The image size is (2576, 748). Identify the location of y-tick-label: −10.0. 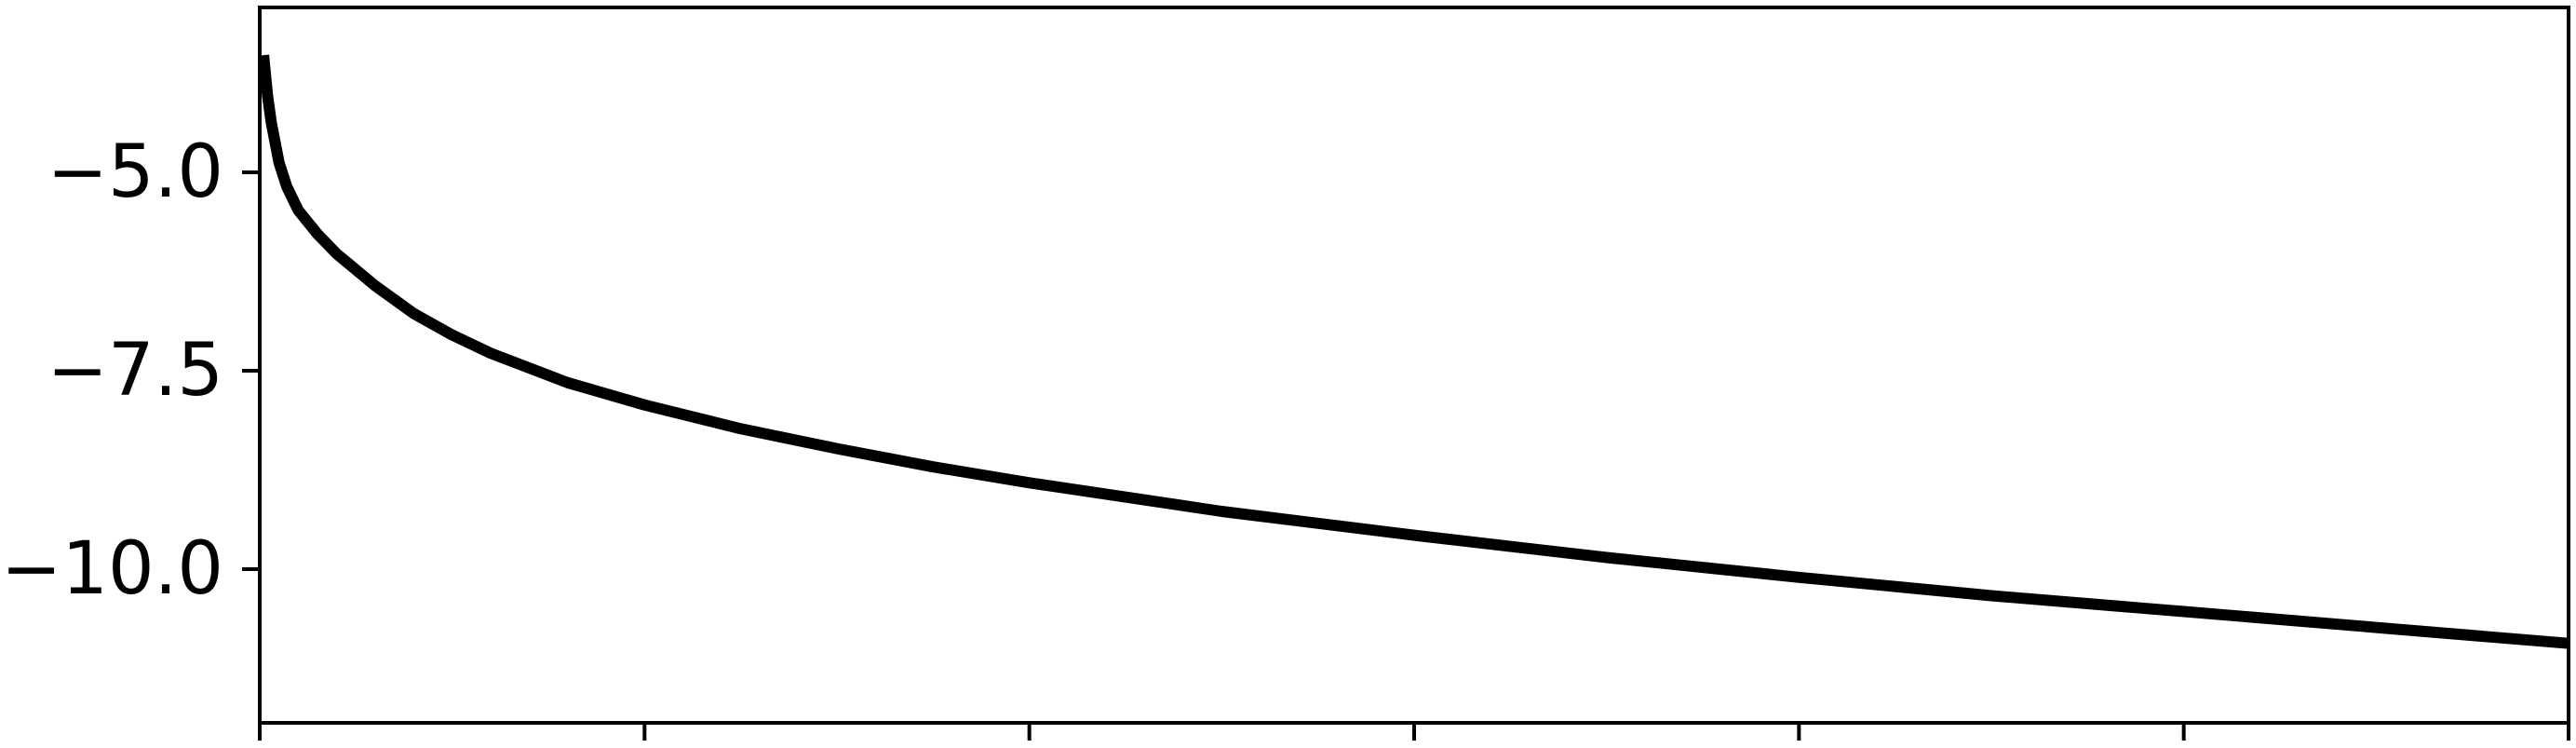
(112, 569).